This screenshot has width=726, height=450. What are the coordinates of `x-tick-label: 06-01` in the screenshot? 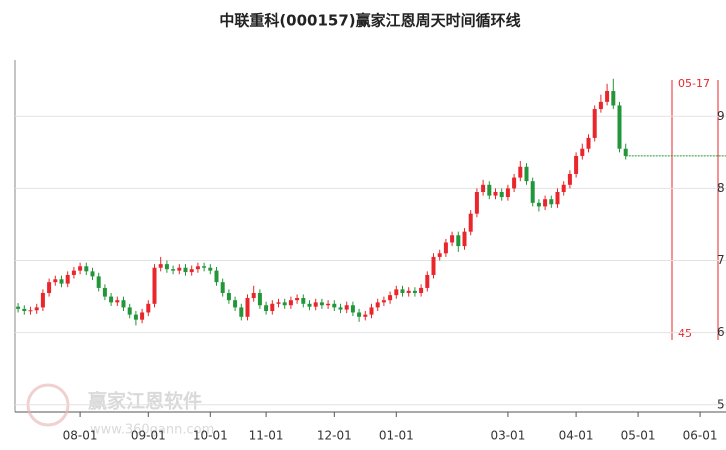 It's located at (700, 436).